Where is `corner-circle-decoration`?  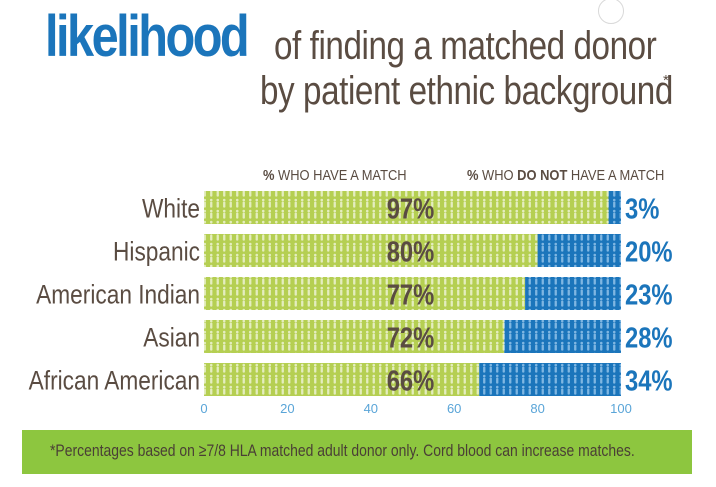 corner-circle-decoration is located at coordinates (611, 12).